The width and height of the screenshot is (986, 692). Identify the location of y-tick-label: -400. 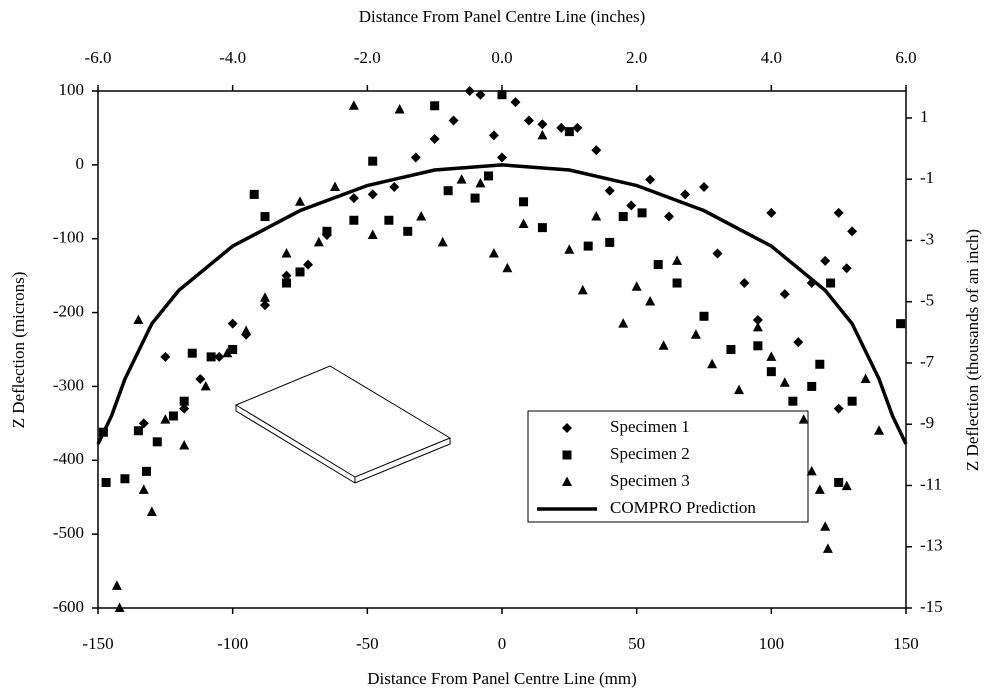
(68, 458).